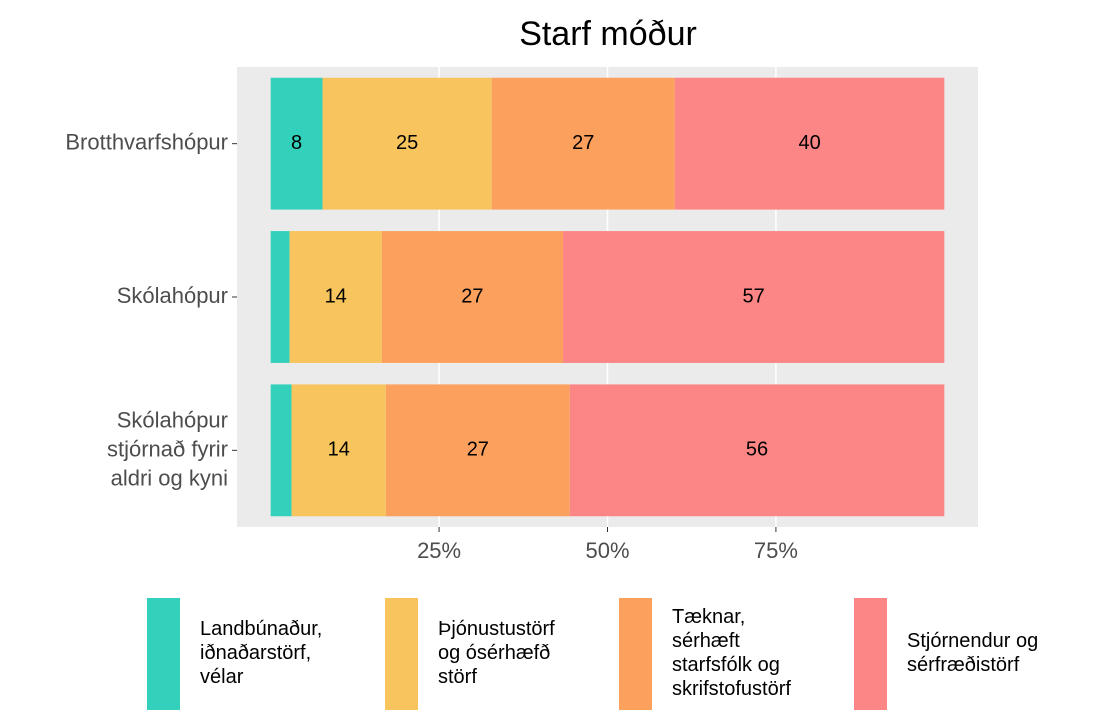 The height and width of the screenshot is (713, 1096). What do you see at coordinates (607, 550) in the screenshot?
I see `x-tick-label: 50%` at bounding box center [607, 550].